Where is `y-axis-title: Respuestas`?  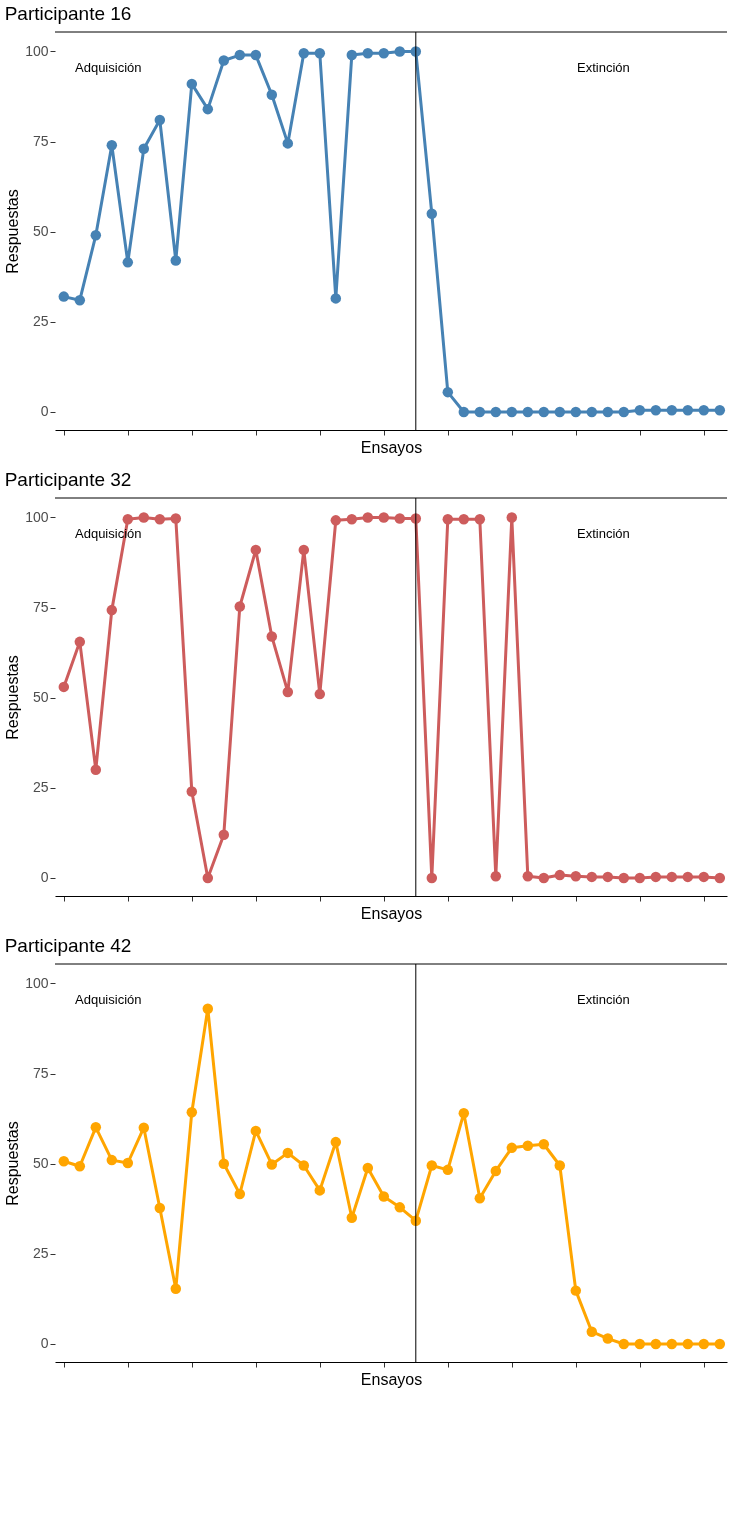
y-axis-title: Respuestas is located at coordinates (13, 231).